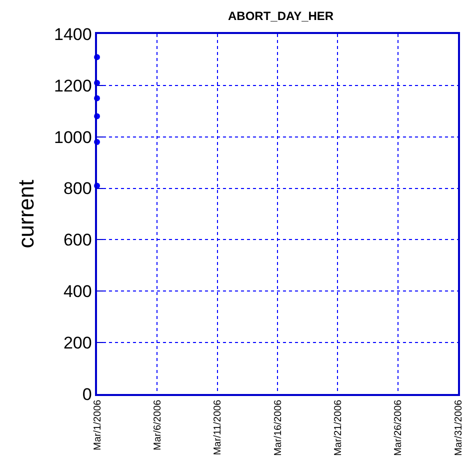  What do you see at coordinates (158, 424) in the screenshot?
I see `x-tick-label: Mar/6/2006` at bounding box center [158, 424].